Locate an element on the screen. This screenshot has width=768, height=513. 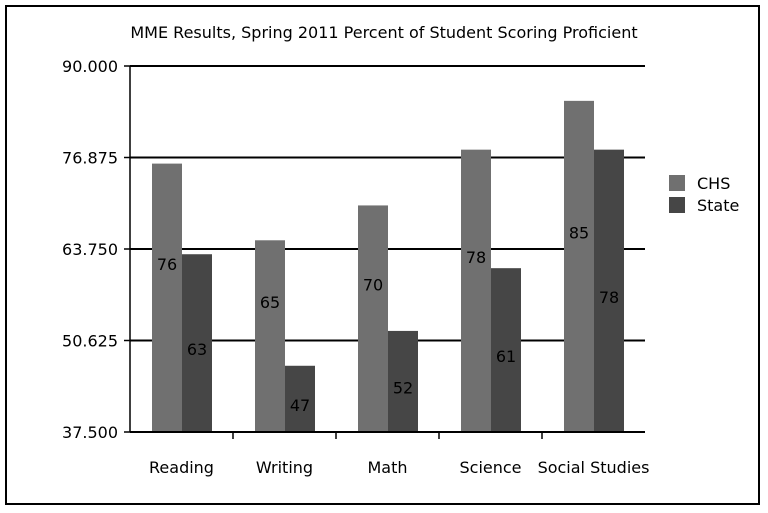
x-category-label: Math is located at coordinates (387, 467).